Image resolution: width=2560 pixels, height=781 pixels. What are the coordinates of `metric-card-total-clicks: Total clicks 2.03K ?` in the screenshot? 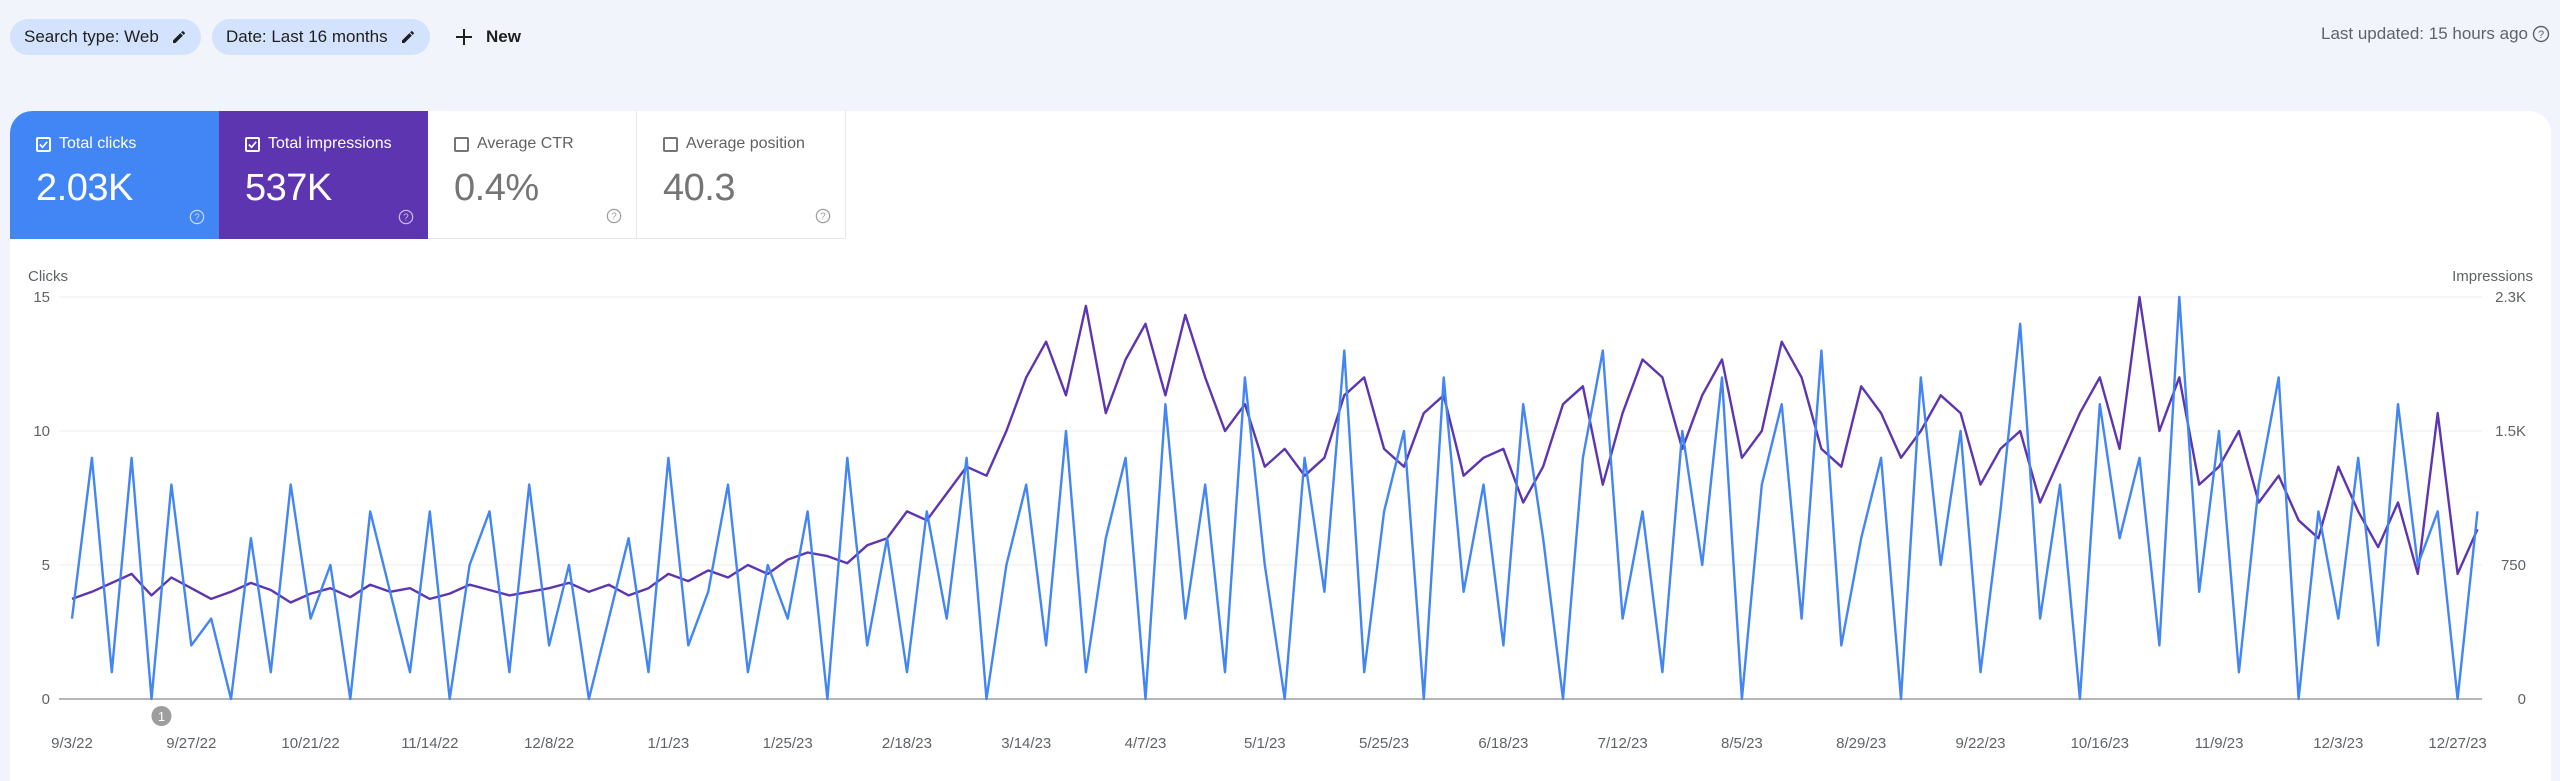 It's located at (114, 175).